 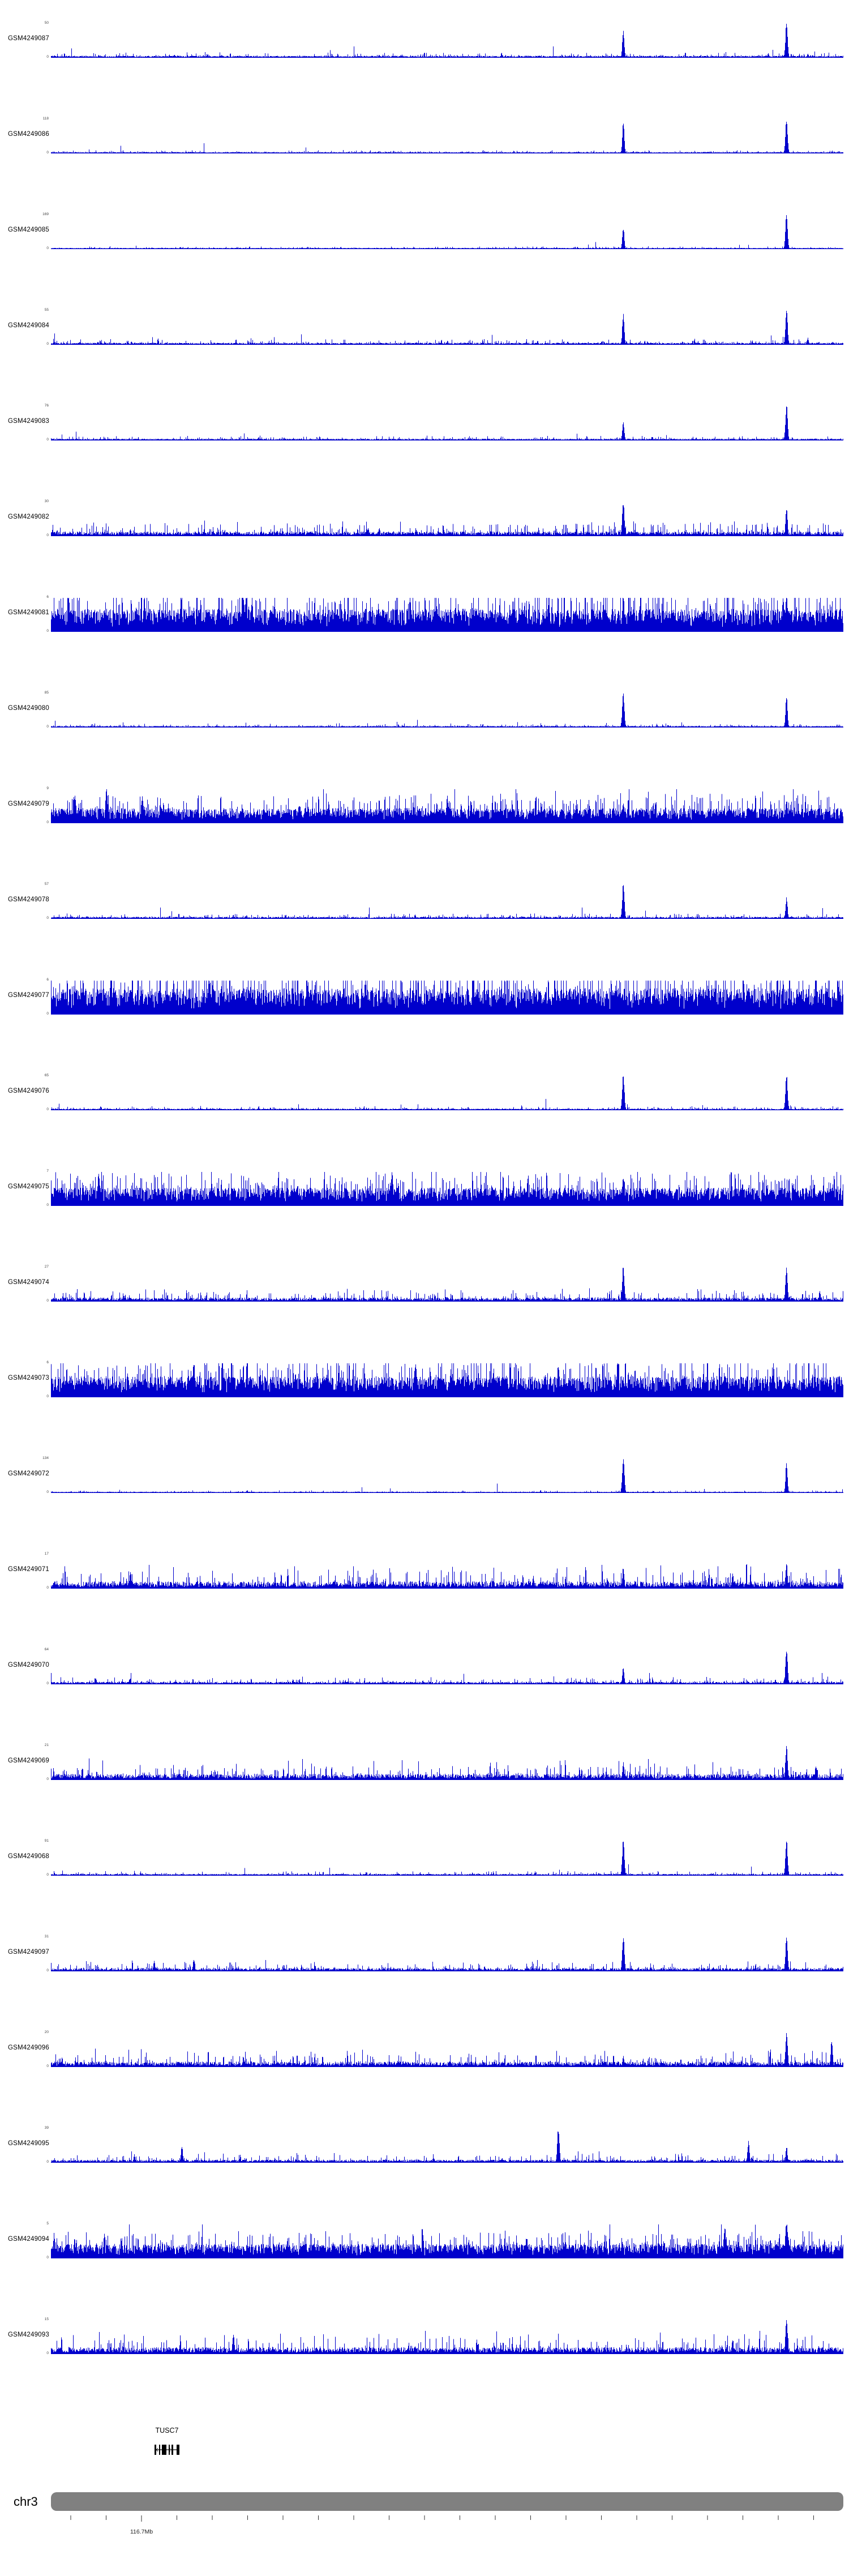 I want to click on track-label: GSM4249080, so click(x=28, y=708).